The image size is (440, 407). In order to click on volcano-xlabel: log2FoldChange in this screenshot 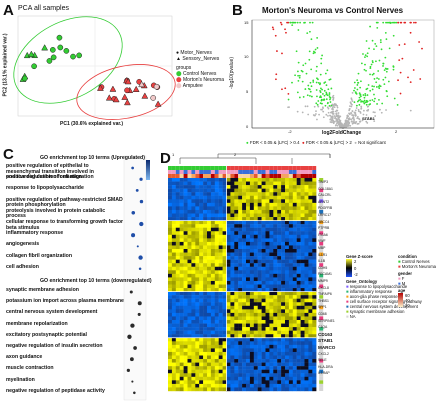, I will do `click(342, 133)`.